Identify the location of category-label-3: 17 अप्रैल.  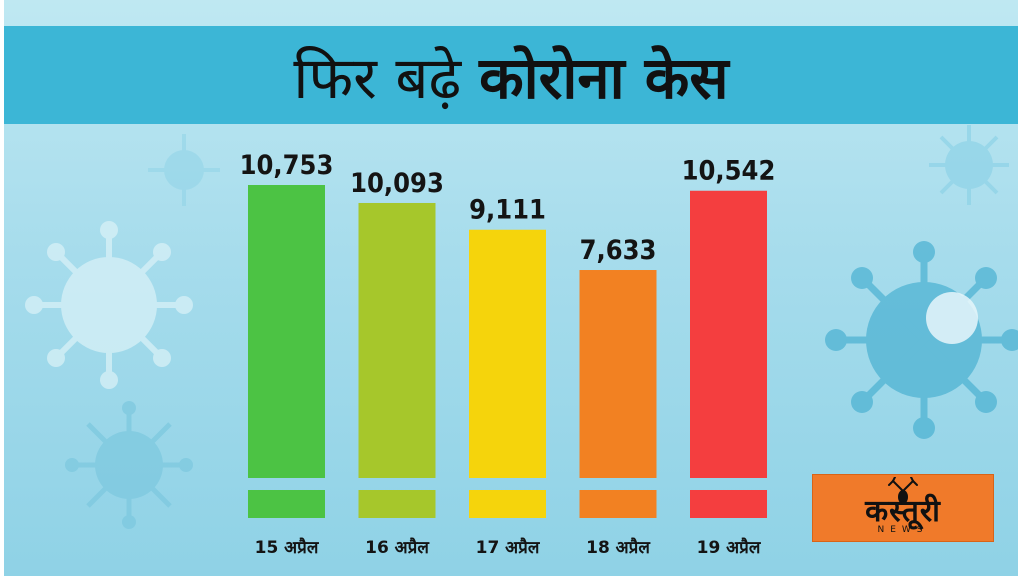
(508, 547).